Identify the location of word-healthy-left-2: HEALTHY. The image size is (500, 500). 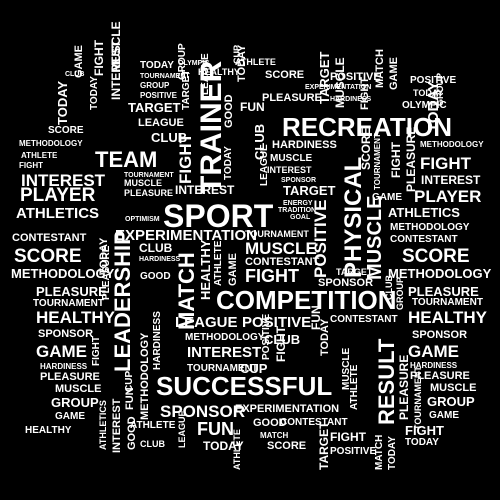
(48, 430).